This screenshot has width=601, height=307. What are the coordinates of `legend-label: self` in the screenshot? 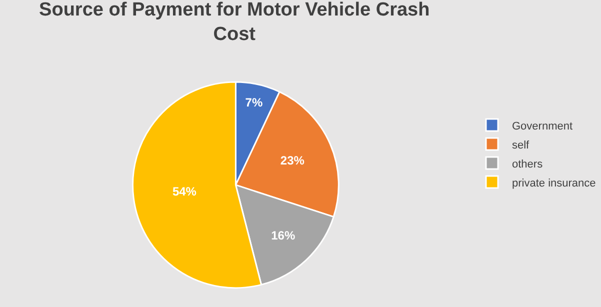 It's located at (521, 145).